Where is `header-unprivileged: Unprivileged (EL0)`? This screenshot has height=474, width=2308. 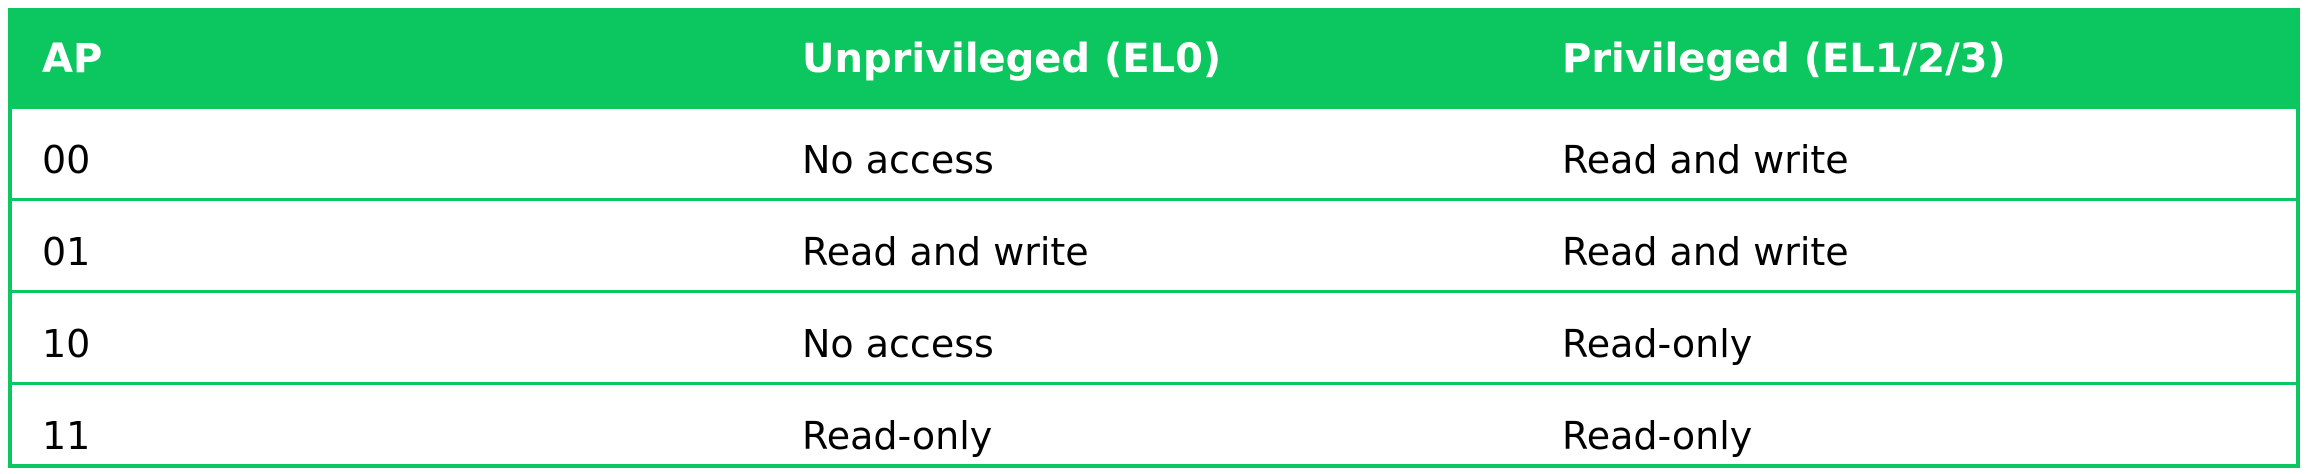
header-unprivileged: Unprivileged (EL0) is located at coordinates (1012, 59).